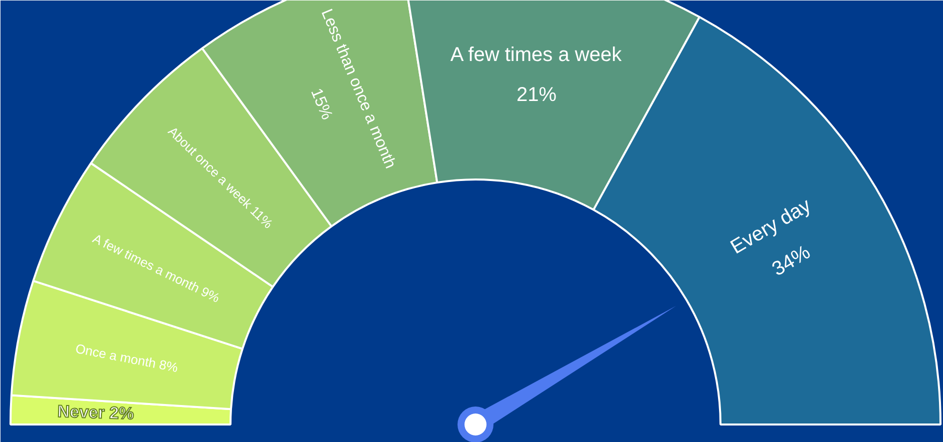  I want to click on slice-label: A few times a week, so click(536, 55).